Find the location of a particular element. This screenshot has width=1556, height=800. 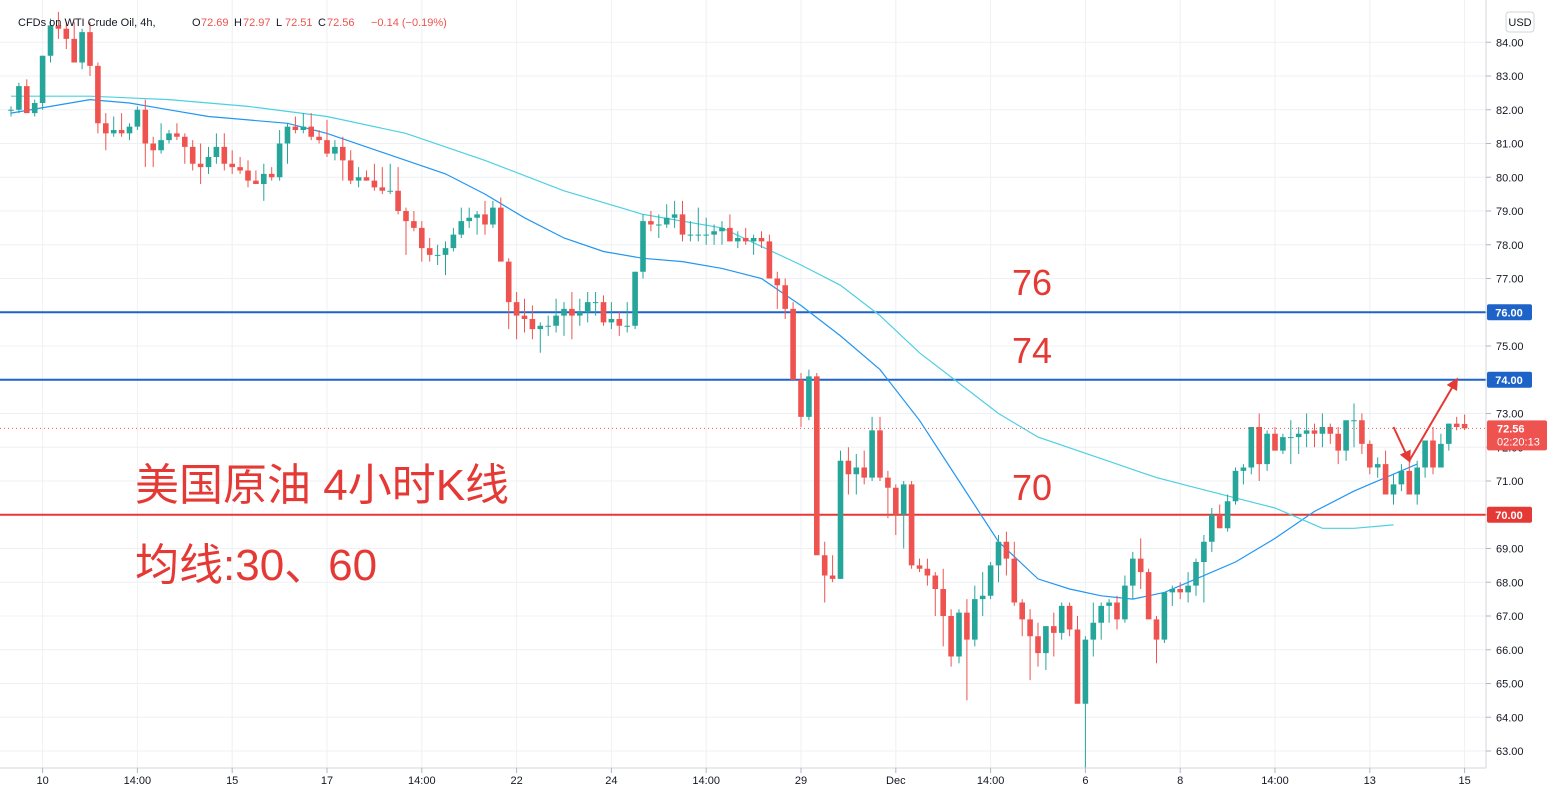

symbol-title: CFDs on WTI Crude Oil, 4h, is located at coordinates (87, 23).